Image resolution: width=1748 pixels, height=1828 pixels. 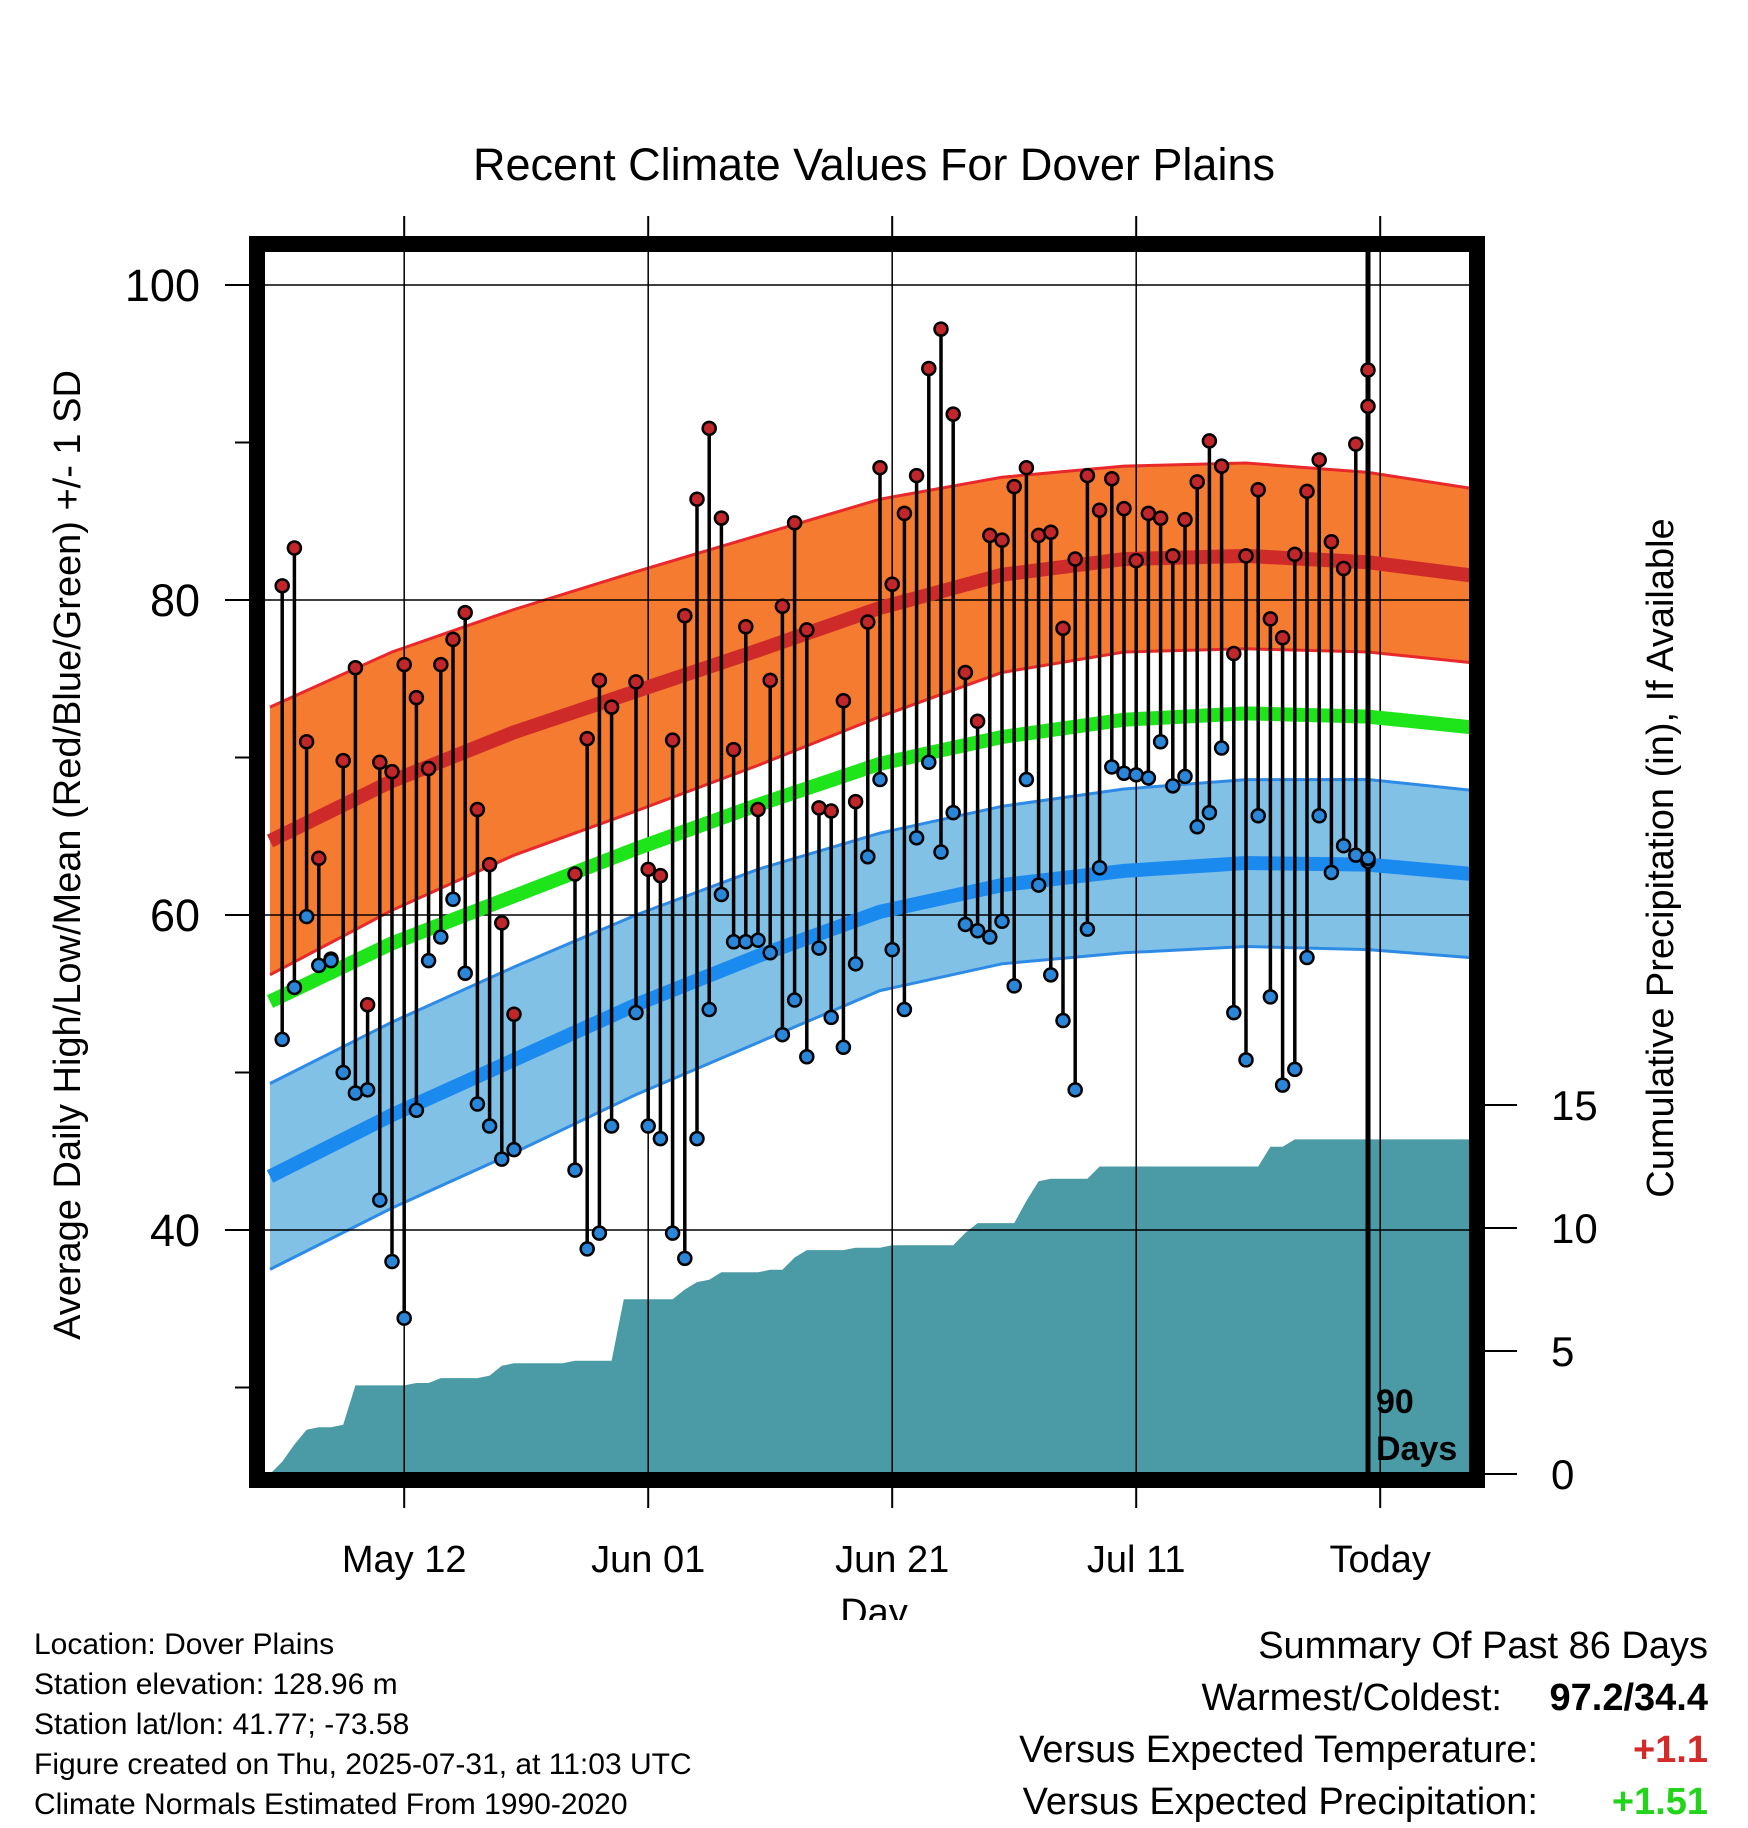 What do you see at coordinates (162, 285) in the screenshot?
I see `y-tick-label: 100` at bounding box center [162, 285].